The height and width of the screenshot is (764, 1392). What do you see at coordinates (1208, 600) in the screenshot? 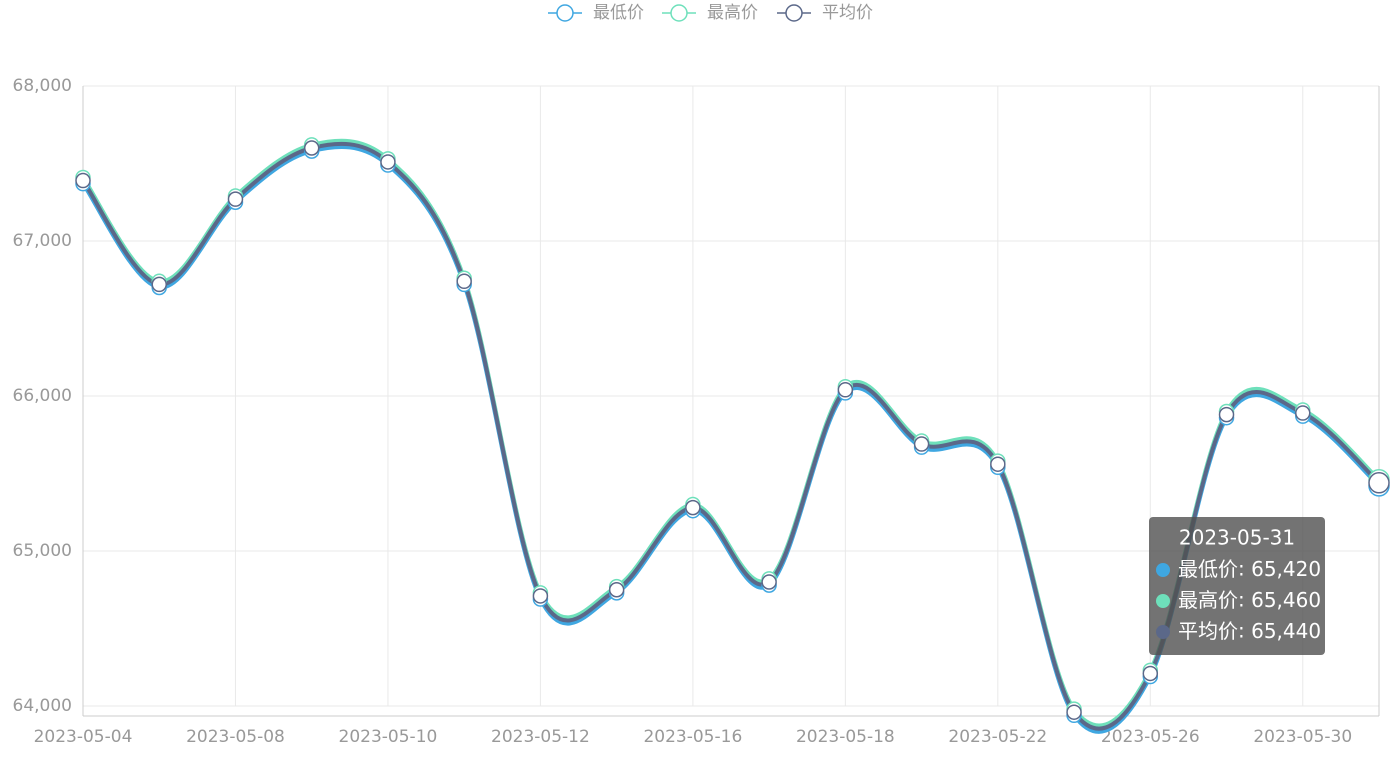
I see `tooltip-series: 最高价` at bounding box center [1208, 600].